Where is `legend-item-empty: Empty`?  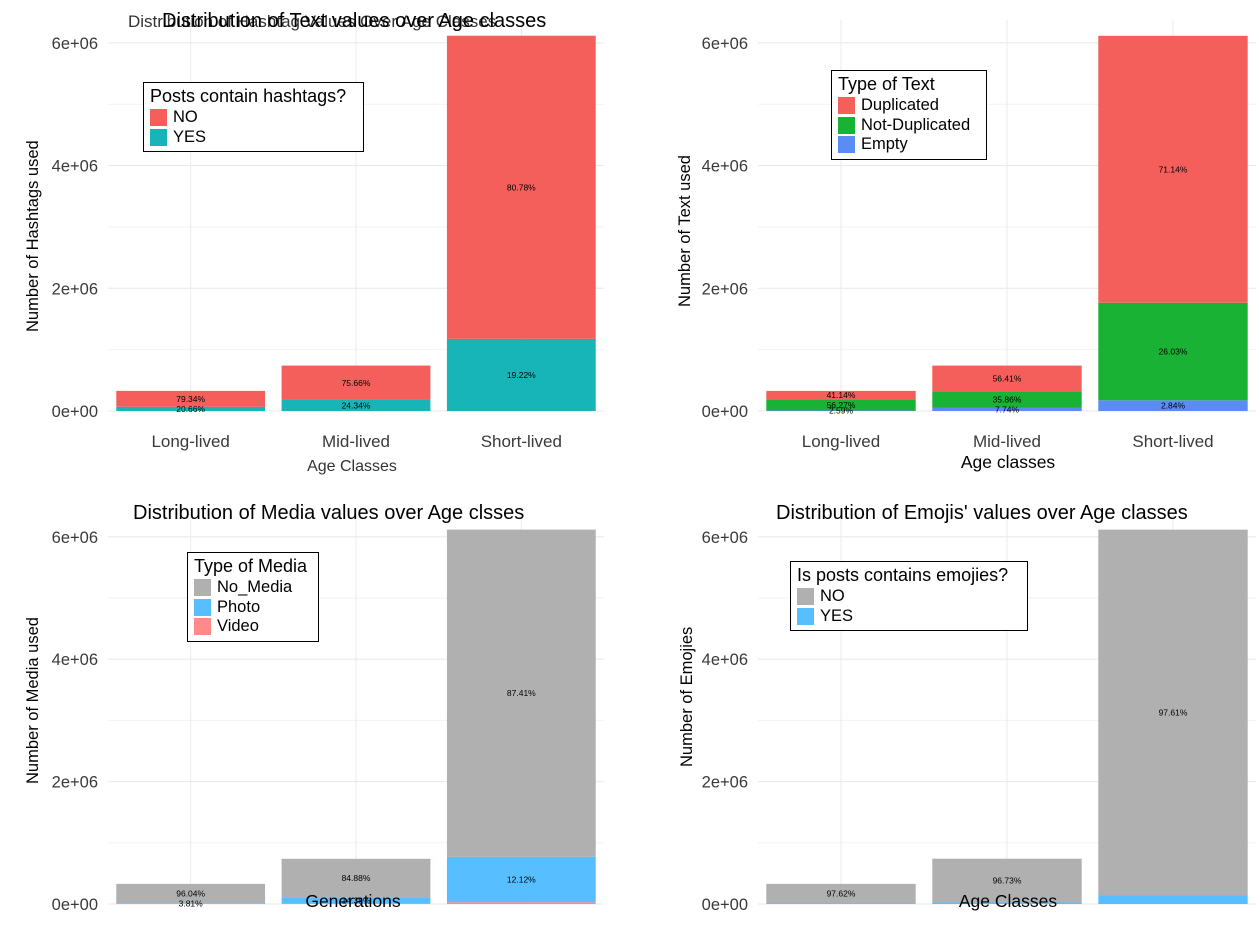 legend-item-empty: Empty is located at coordinates (909, 145).